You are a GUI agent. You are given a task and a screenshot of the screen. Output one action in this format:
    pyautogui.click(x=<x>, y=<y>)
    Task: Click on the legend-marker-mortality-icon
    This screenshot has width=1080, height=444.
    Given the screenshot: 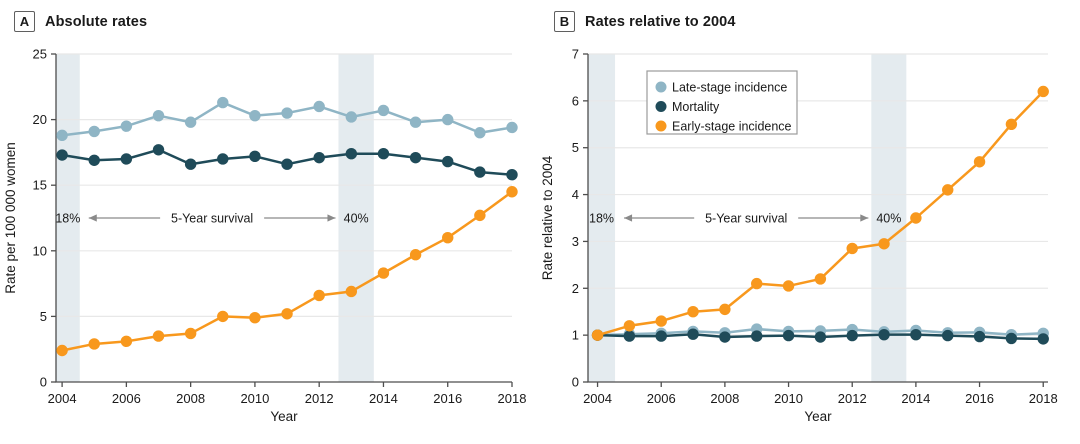 What is the action you would take?
    pyautogui.click(x=661, y=106)
    